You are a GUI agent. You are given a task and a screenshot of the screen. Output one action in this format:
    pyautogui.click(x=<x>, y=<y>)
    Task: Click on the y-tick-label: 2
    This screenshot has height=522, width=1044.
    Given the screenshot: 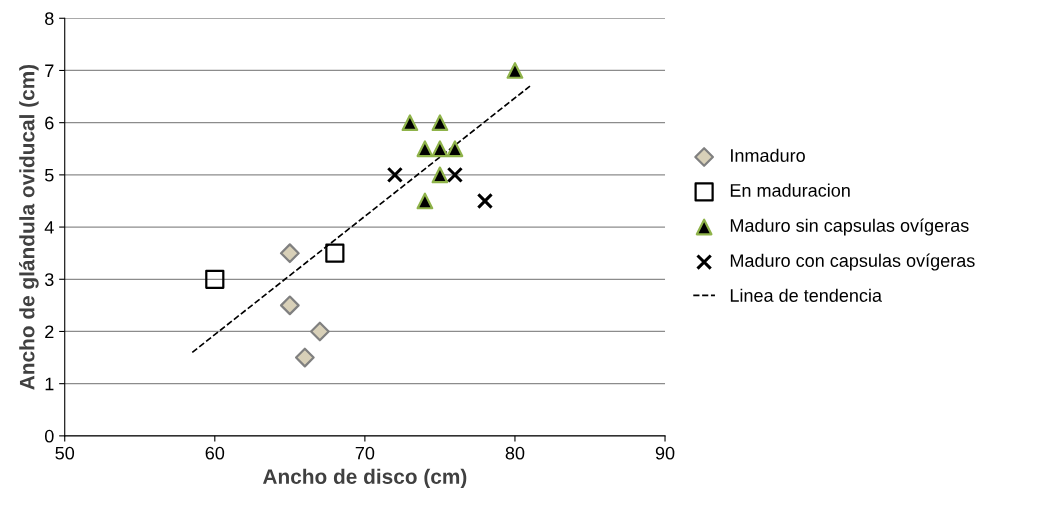 What is the action you would take?
    pyautogui.click(x=49, y=332)
    